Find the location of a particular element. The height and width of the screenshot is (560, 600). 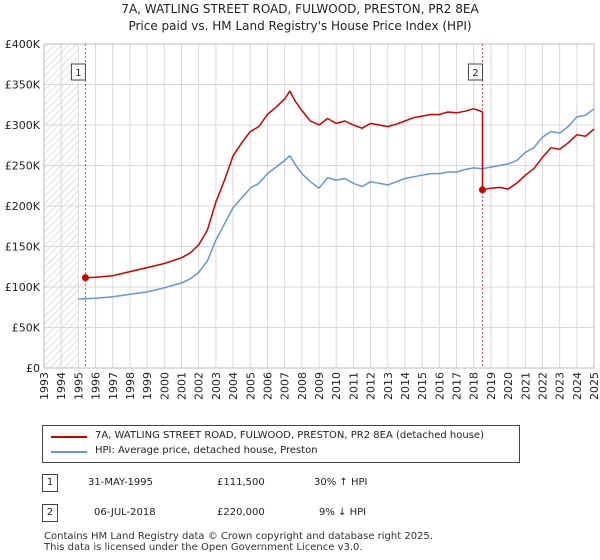

x-tick-label: 2017 is located at coordinates (457, 386).